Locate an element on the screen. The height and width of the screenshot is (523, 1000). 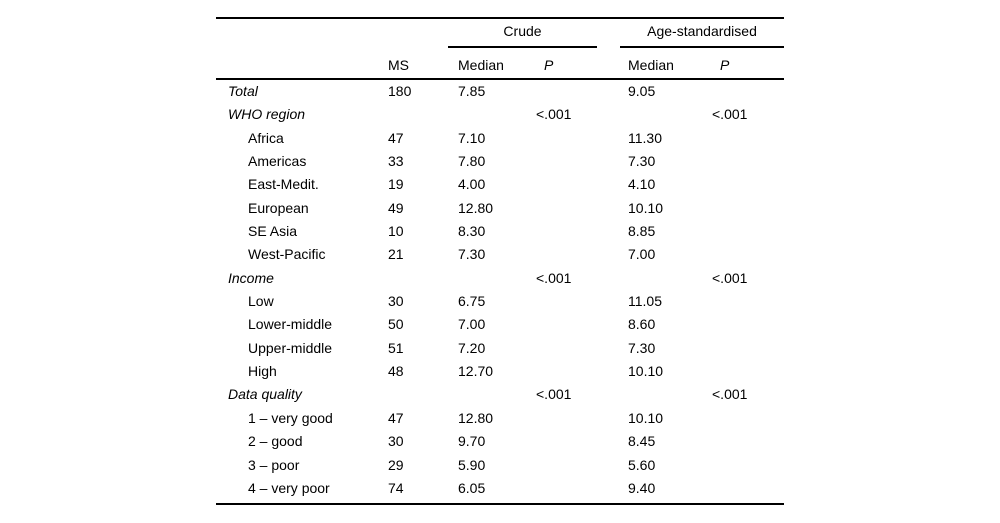
column-header-row: MS Median P Median P is located at coordinates (500, 63).